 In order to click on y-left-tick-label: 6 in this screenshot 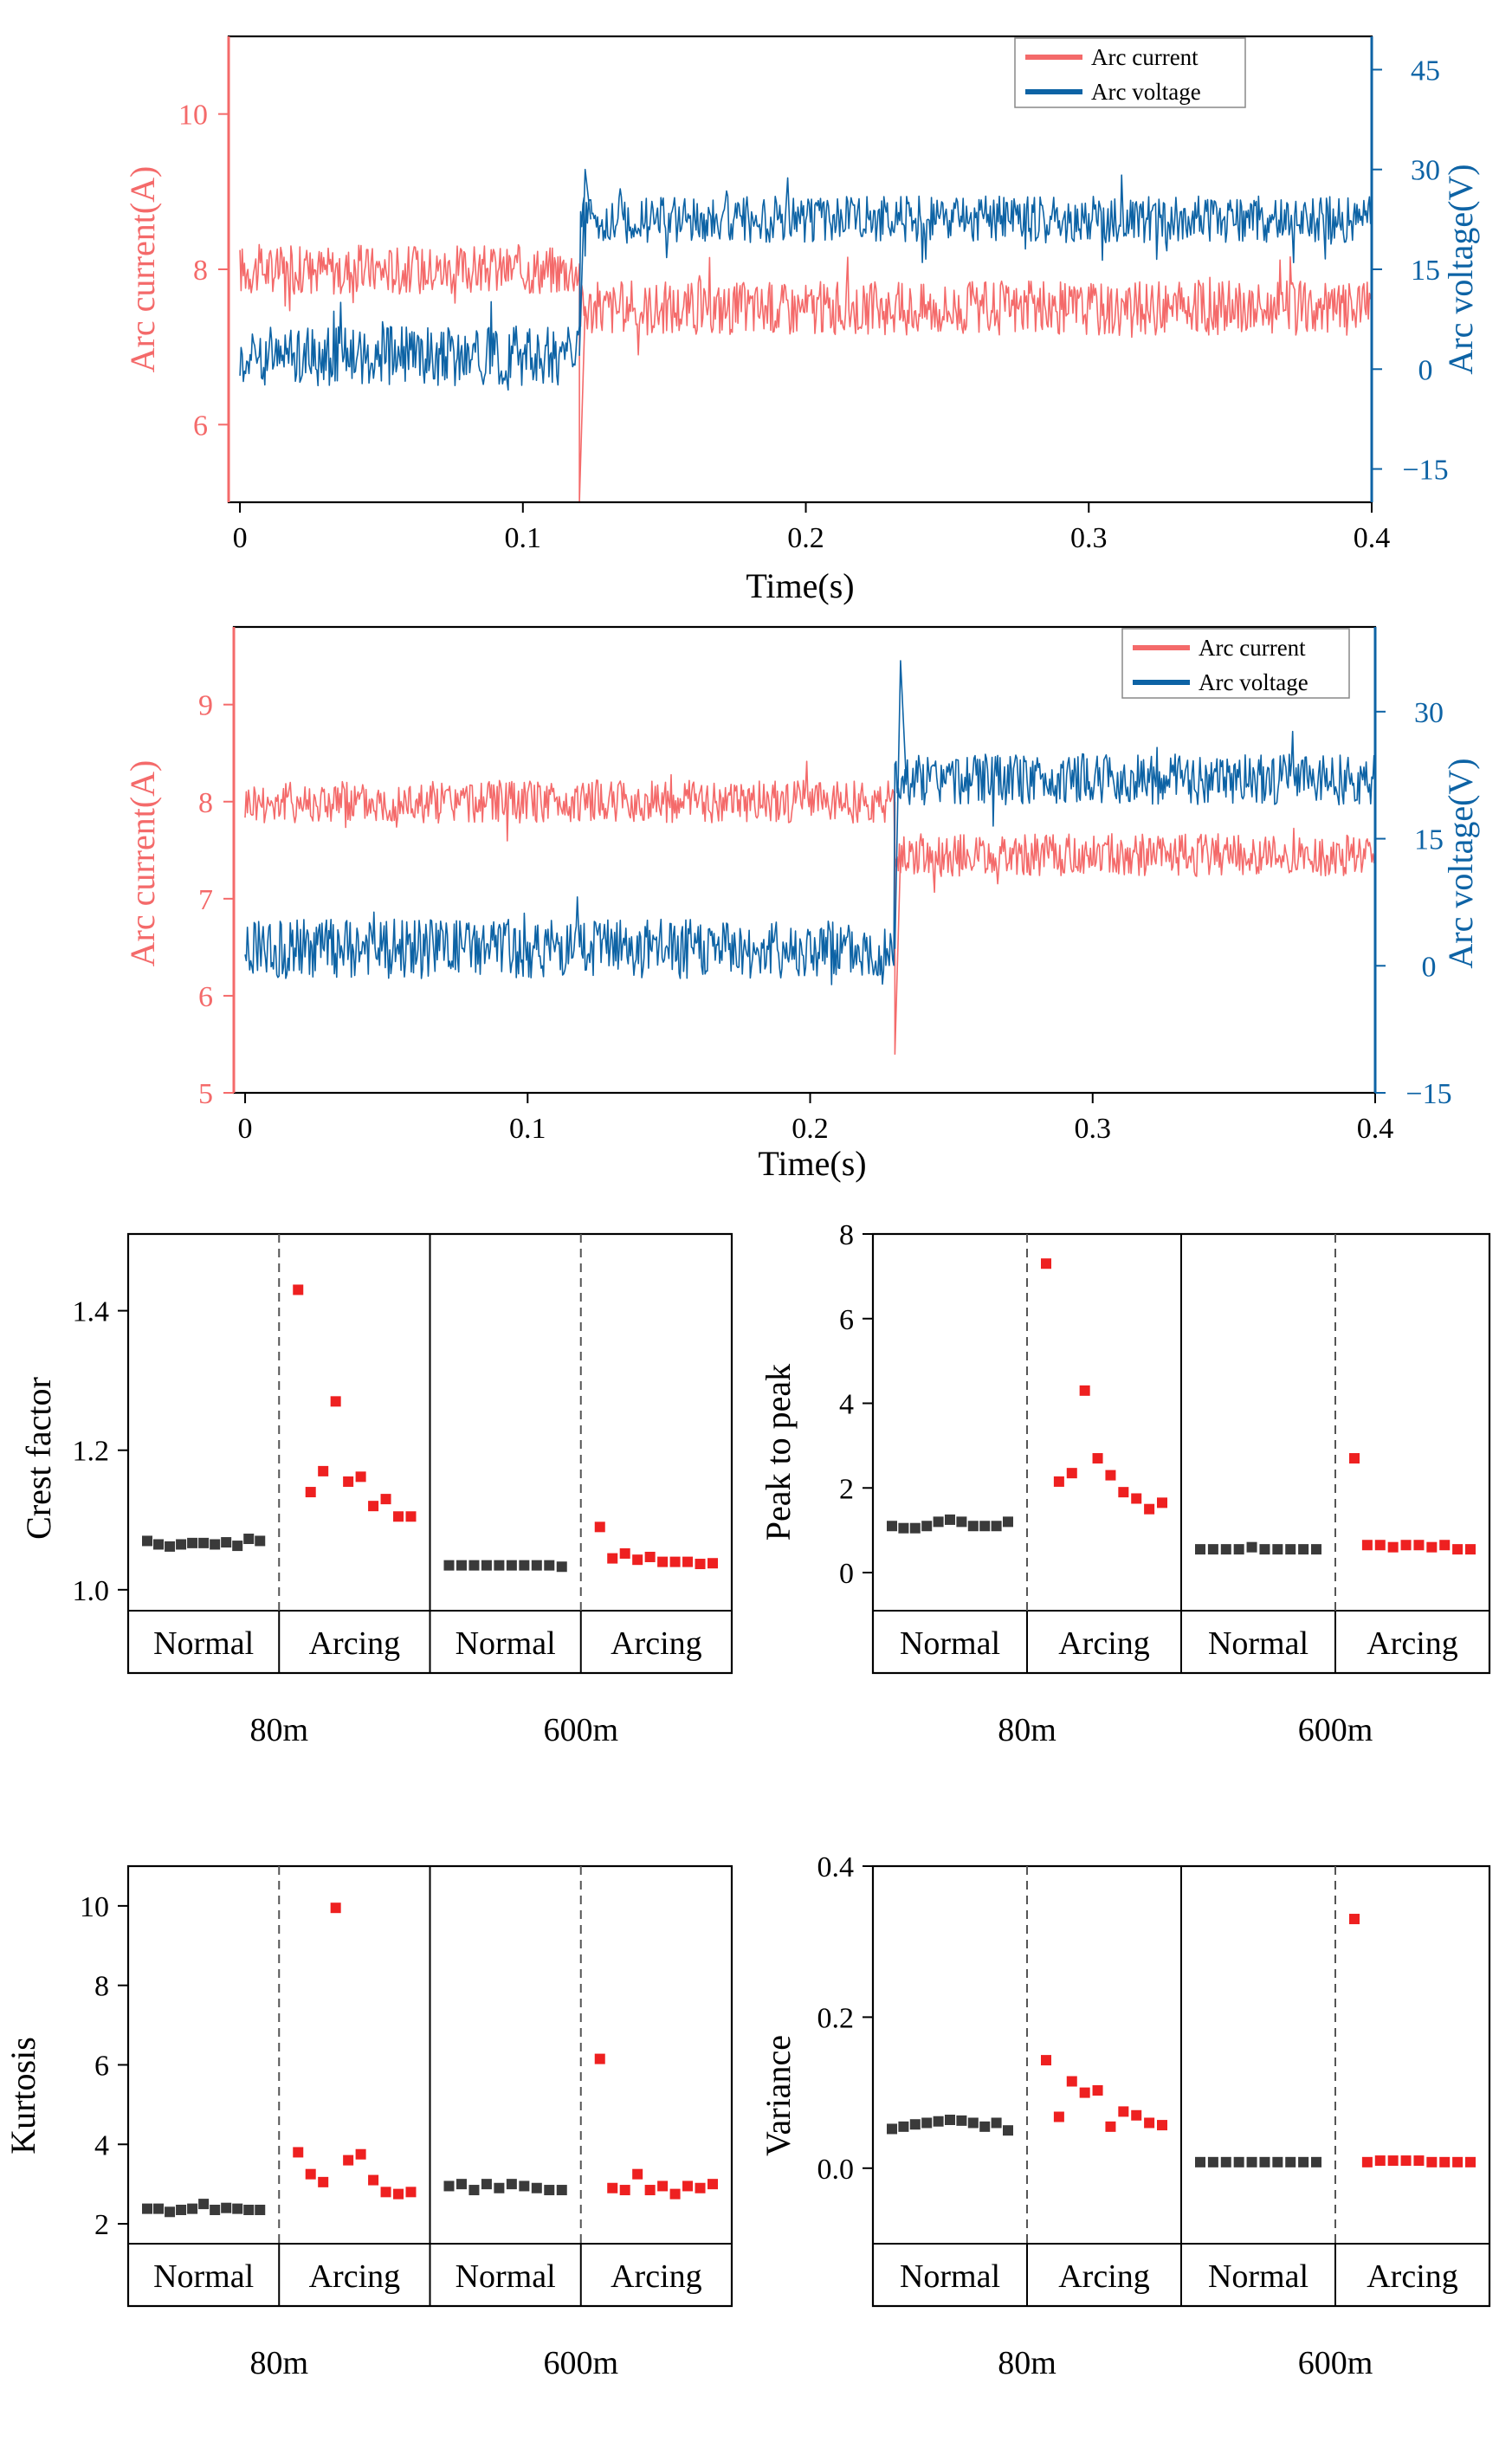, I will do `click(200, 426)`.